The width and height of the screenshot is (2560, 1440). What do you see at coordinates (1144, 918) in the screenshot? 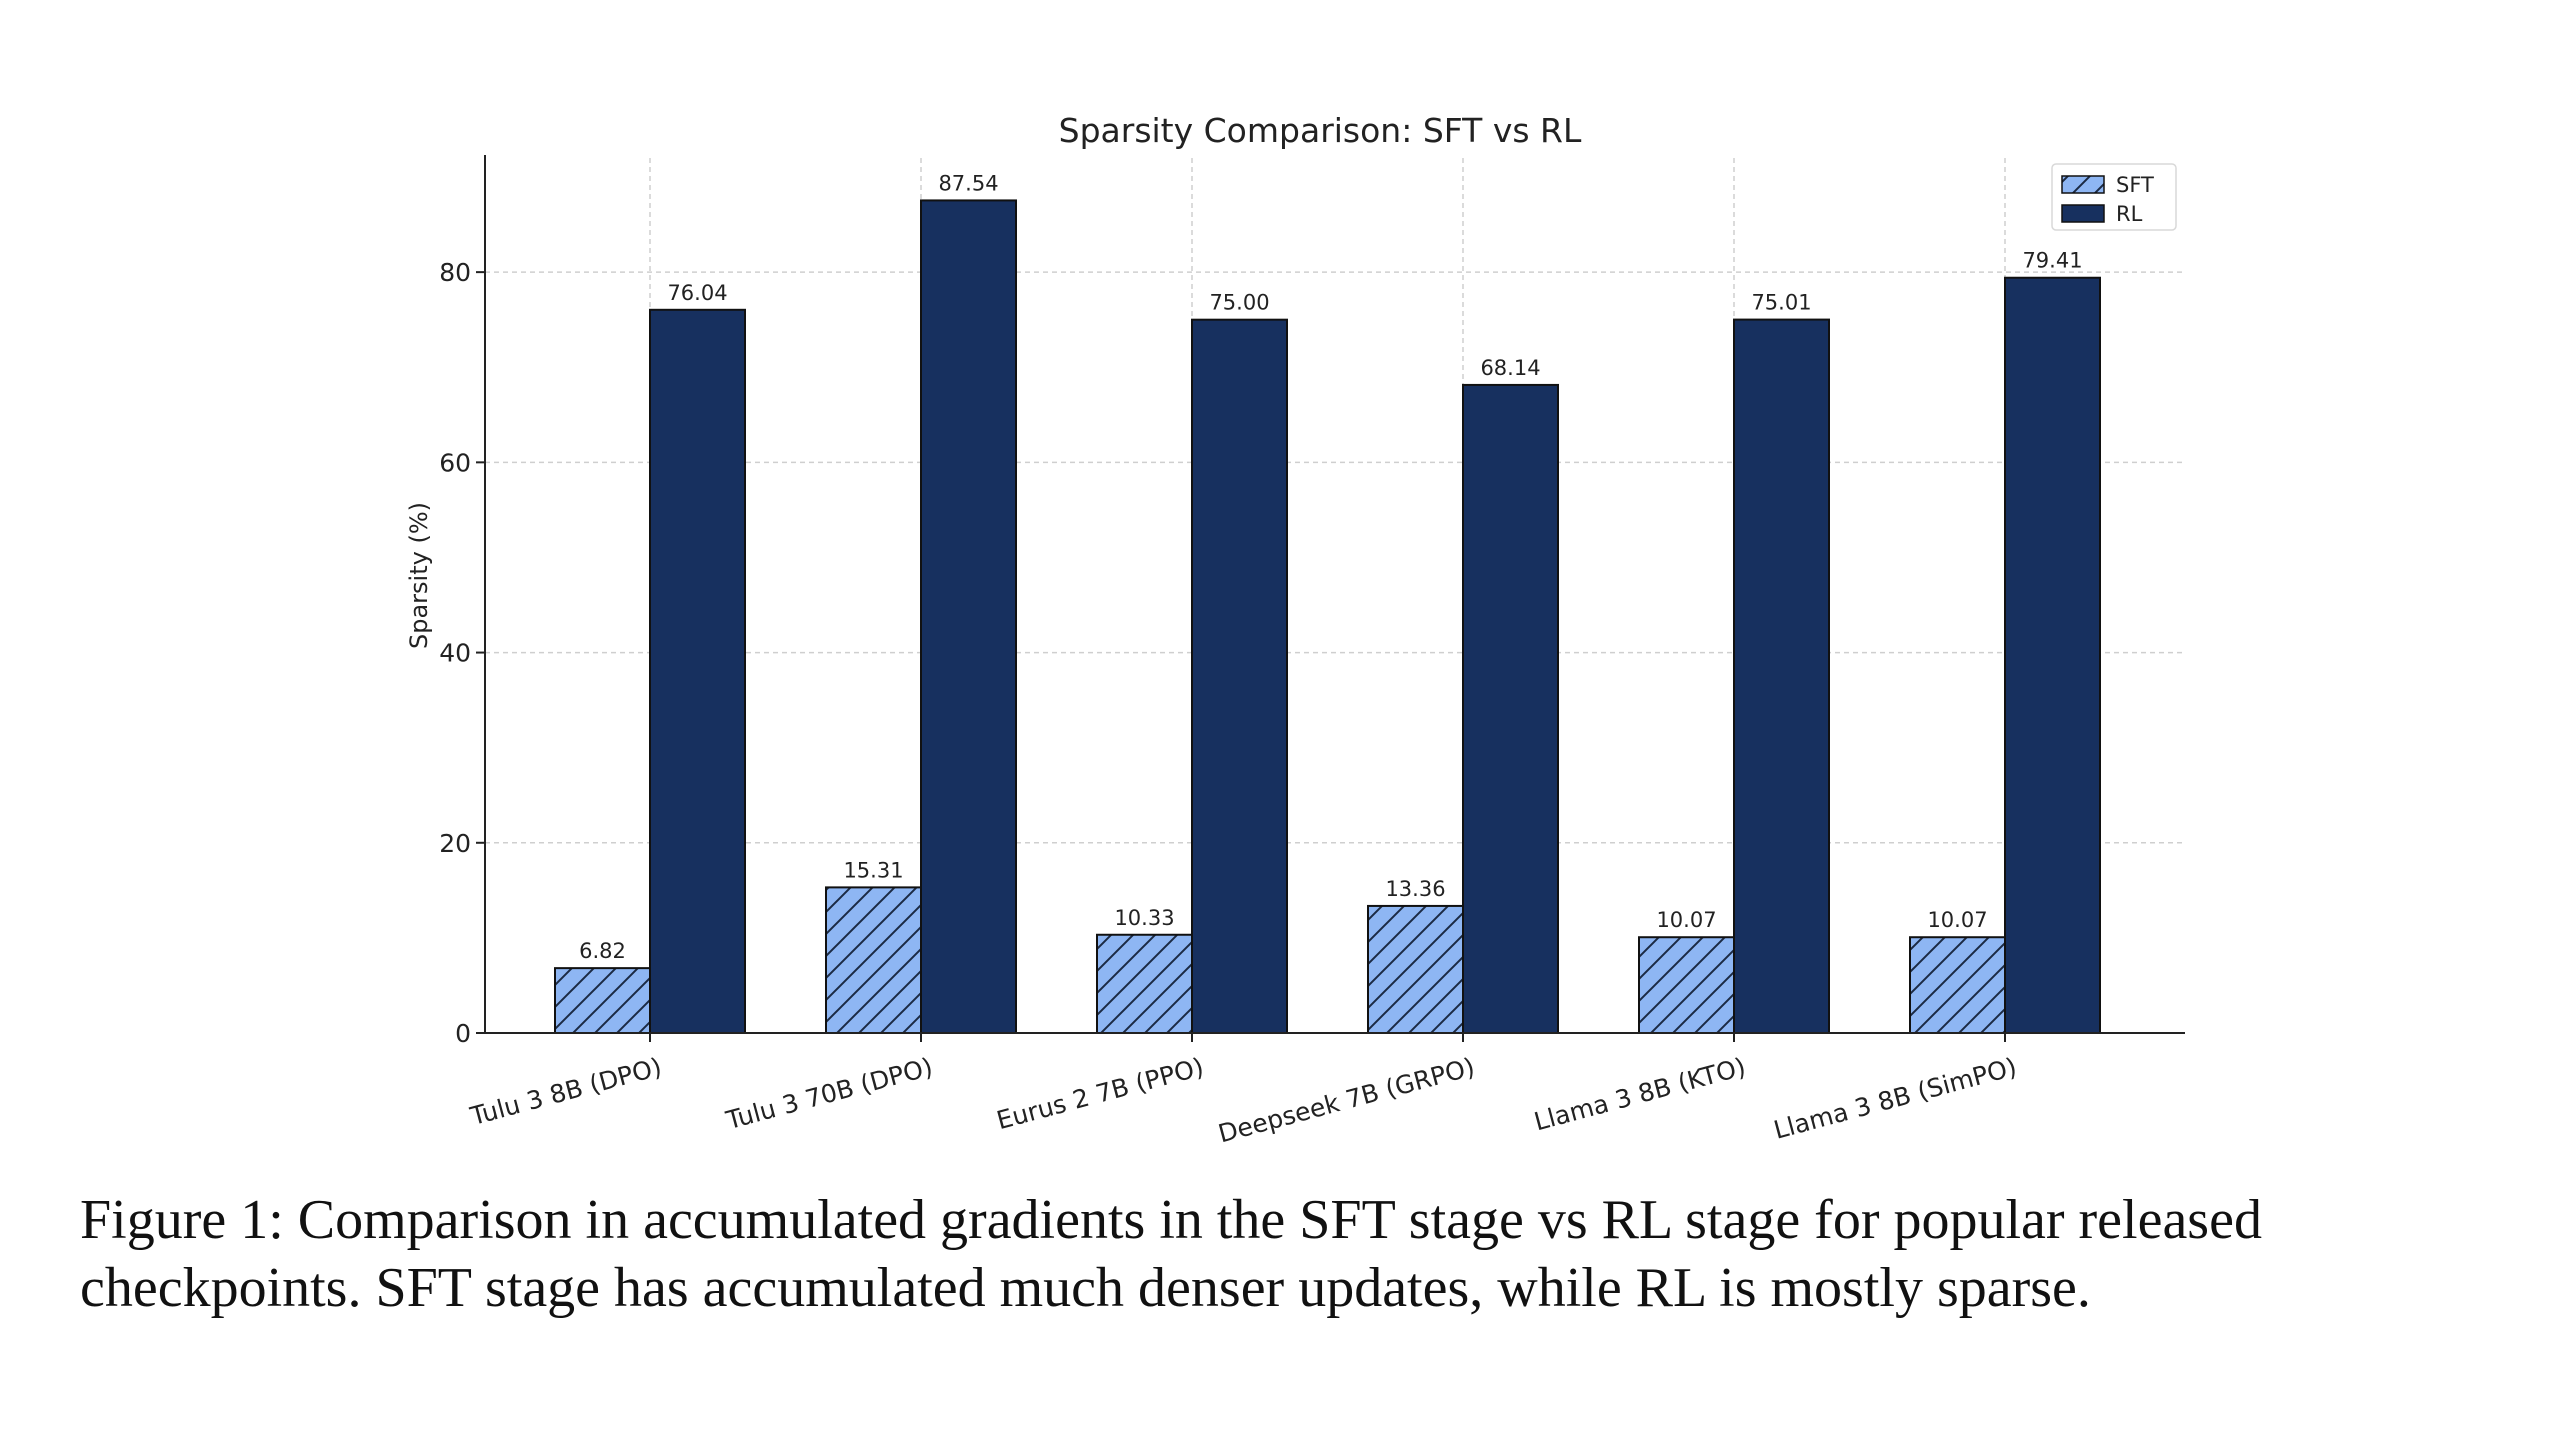
I see `data-label-sft-2: 10.33` at bounding box center [1144, 918].